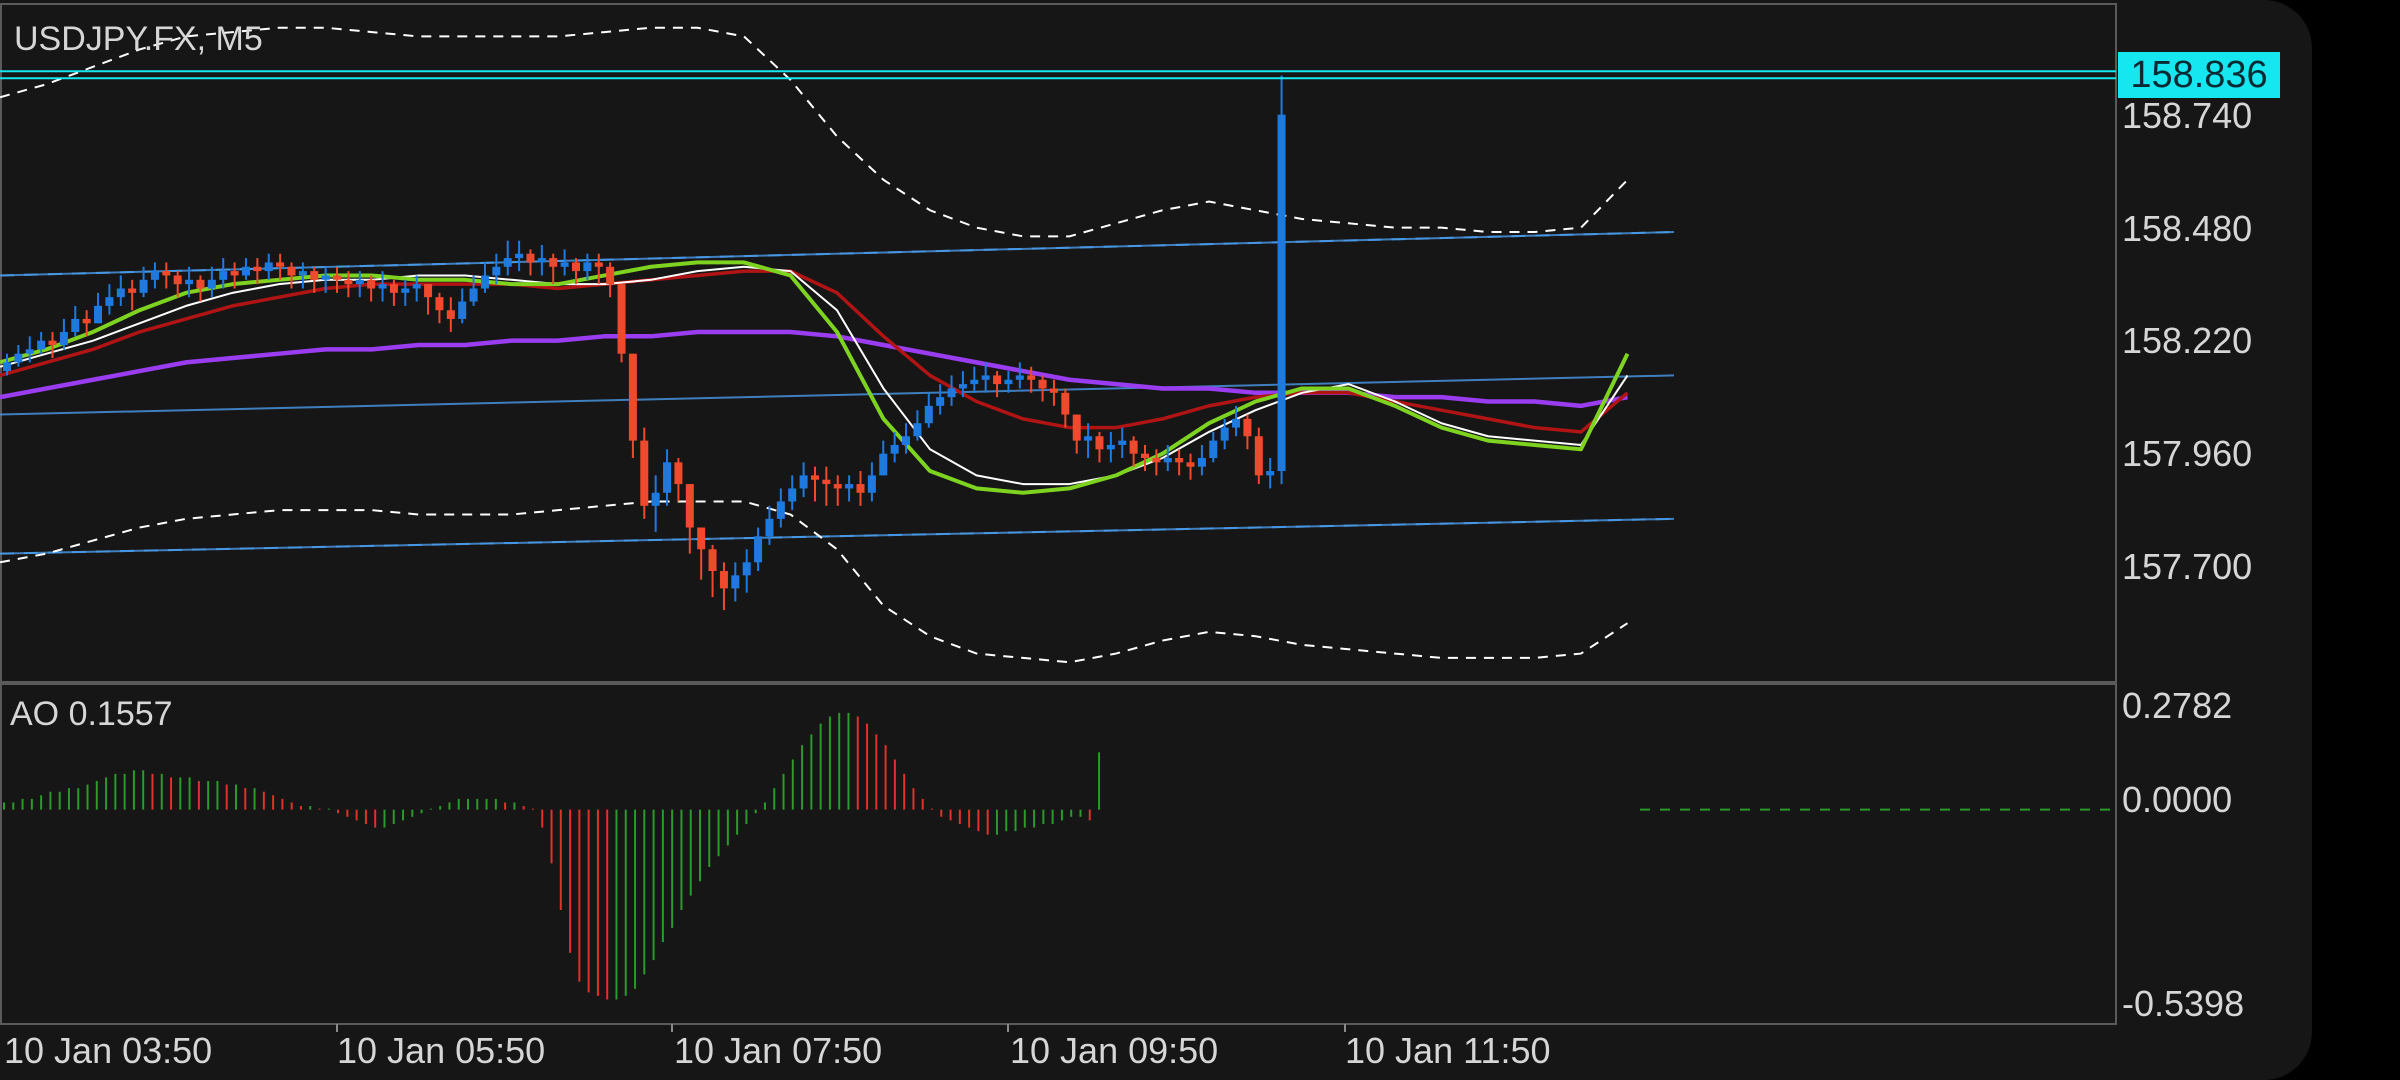  What do you see at coordinates (2199, 75) in the screenshot?
I see `current-price-tag: 158.836` at bounding box center [2199, 75].